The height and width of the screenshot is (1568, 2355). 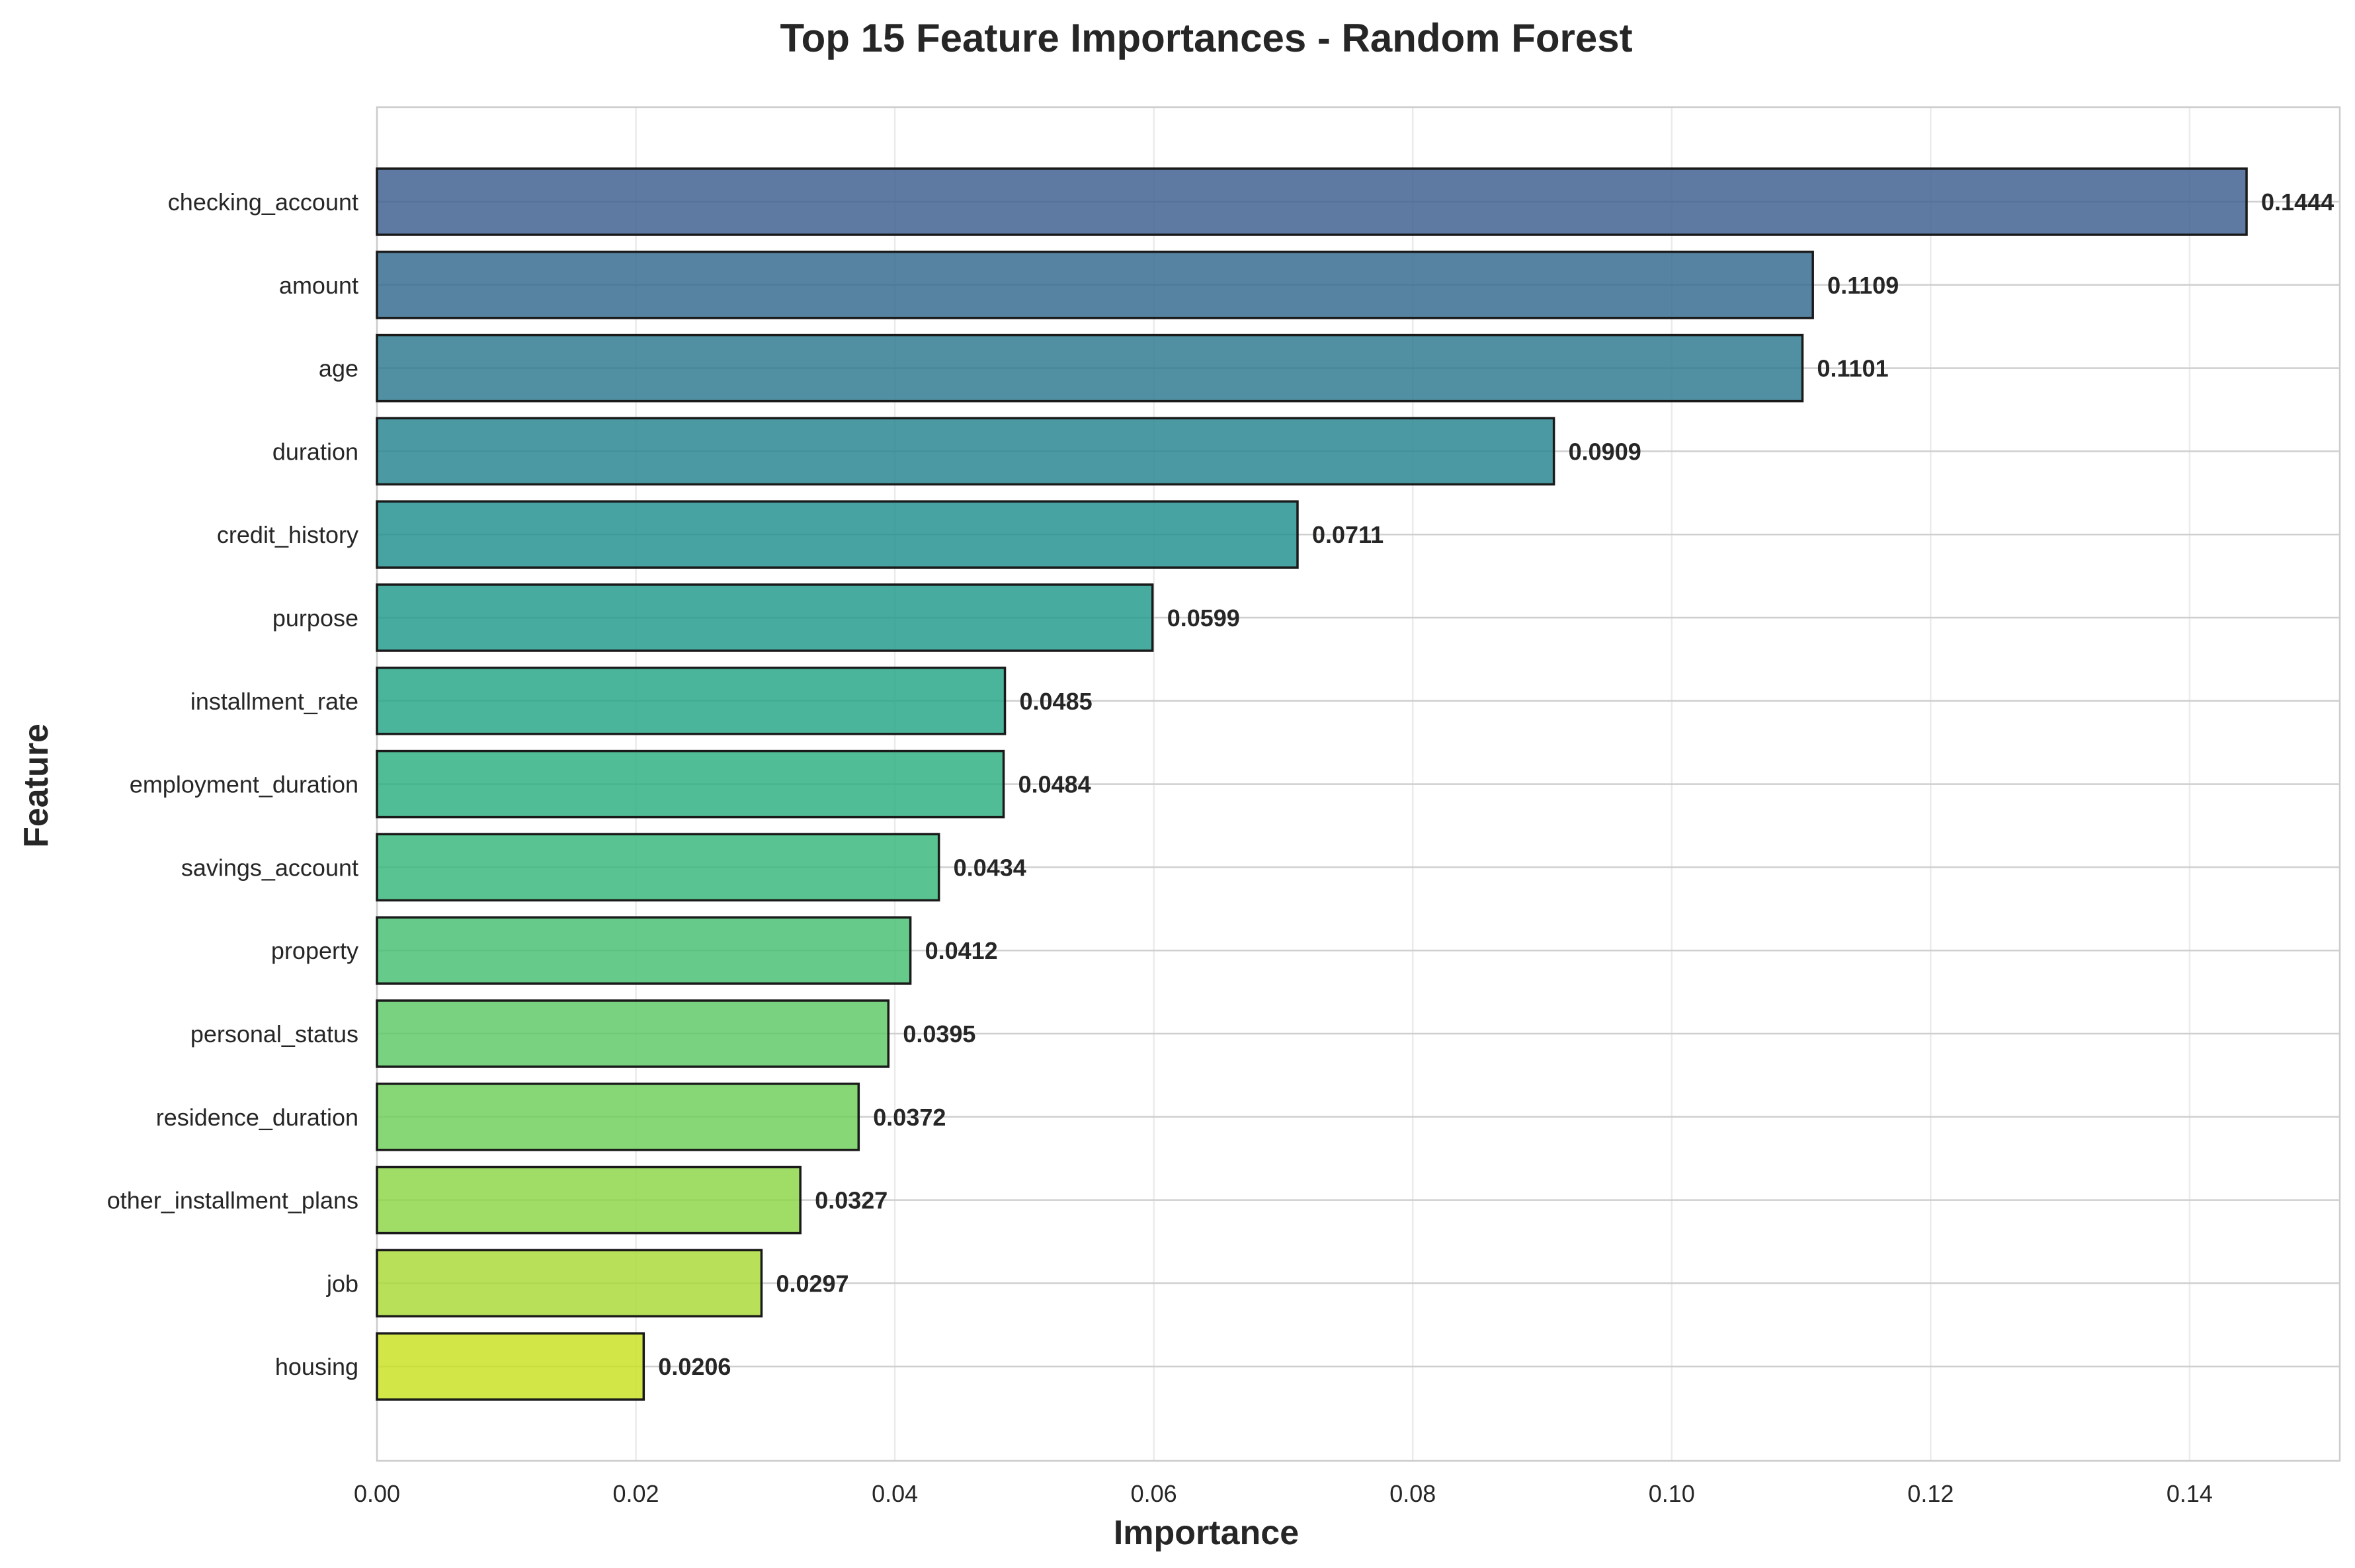 What do you see at coordinates (315, 618) in the screenshot?
I see `y-tick-label: purpose` at bounding box center [315, 618].